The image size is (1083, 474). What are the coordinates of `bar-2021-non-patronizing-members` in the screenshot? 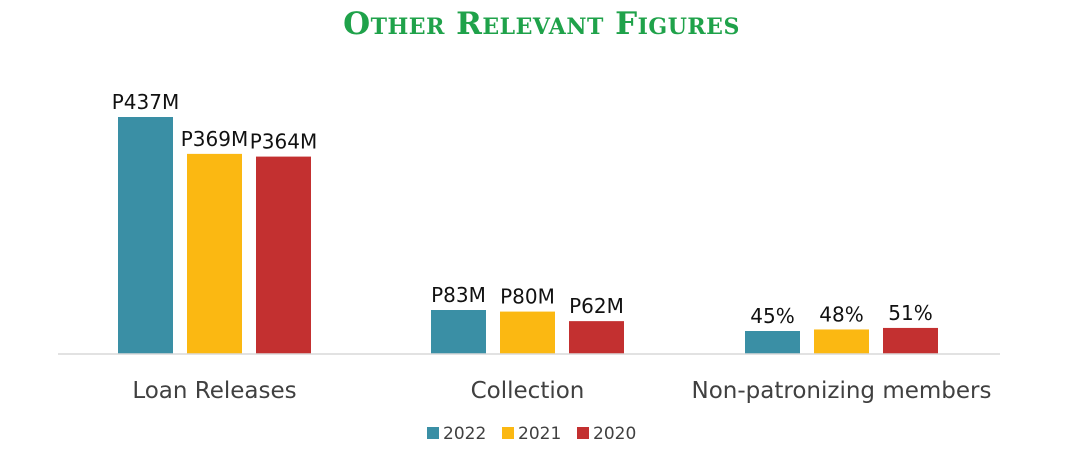 It's located at (841, 341).